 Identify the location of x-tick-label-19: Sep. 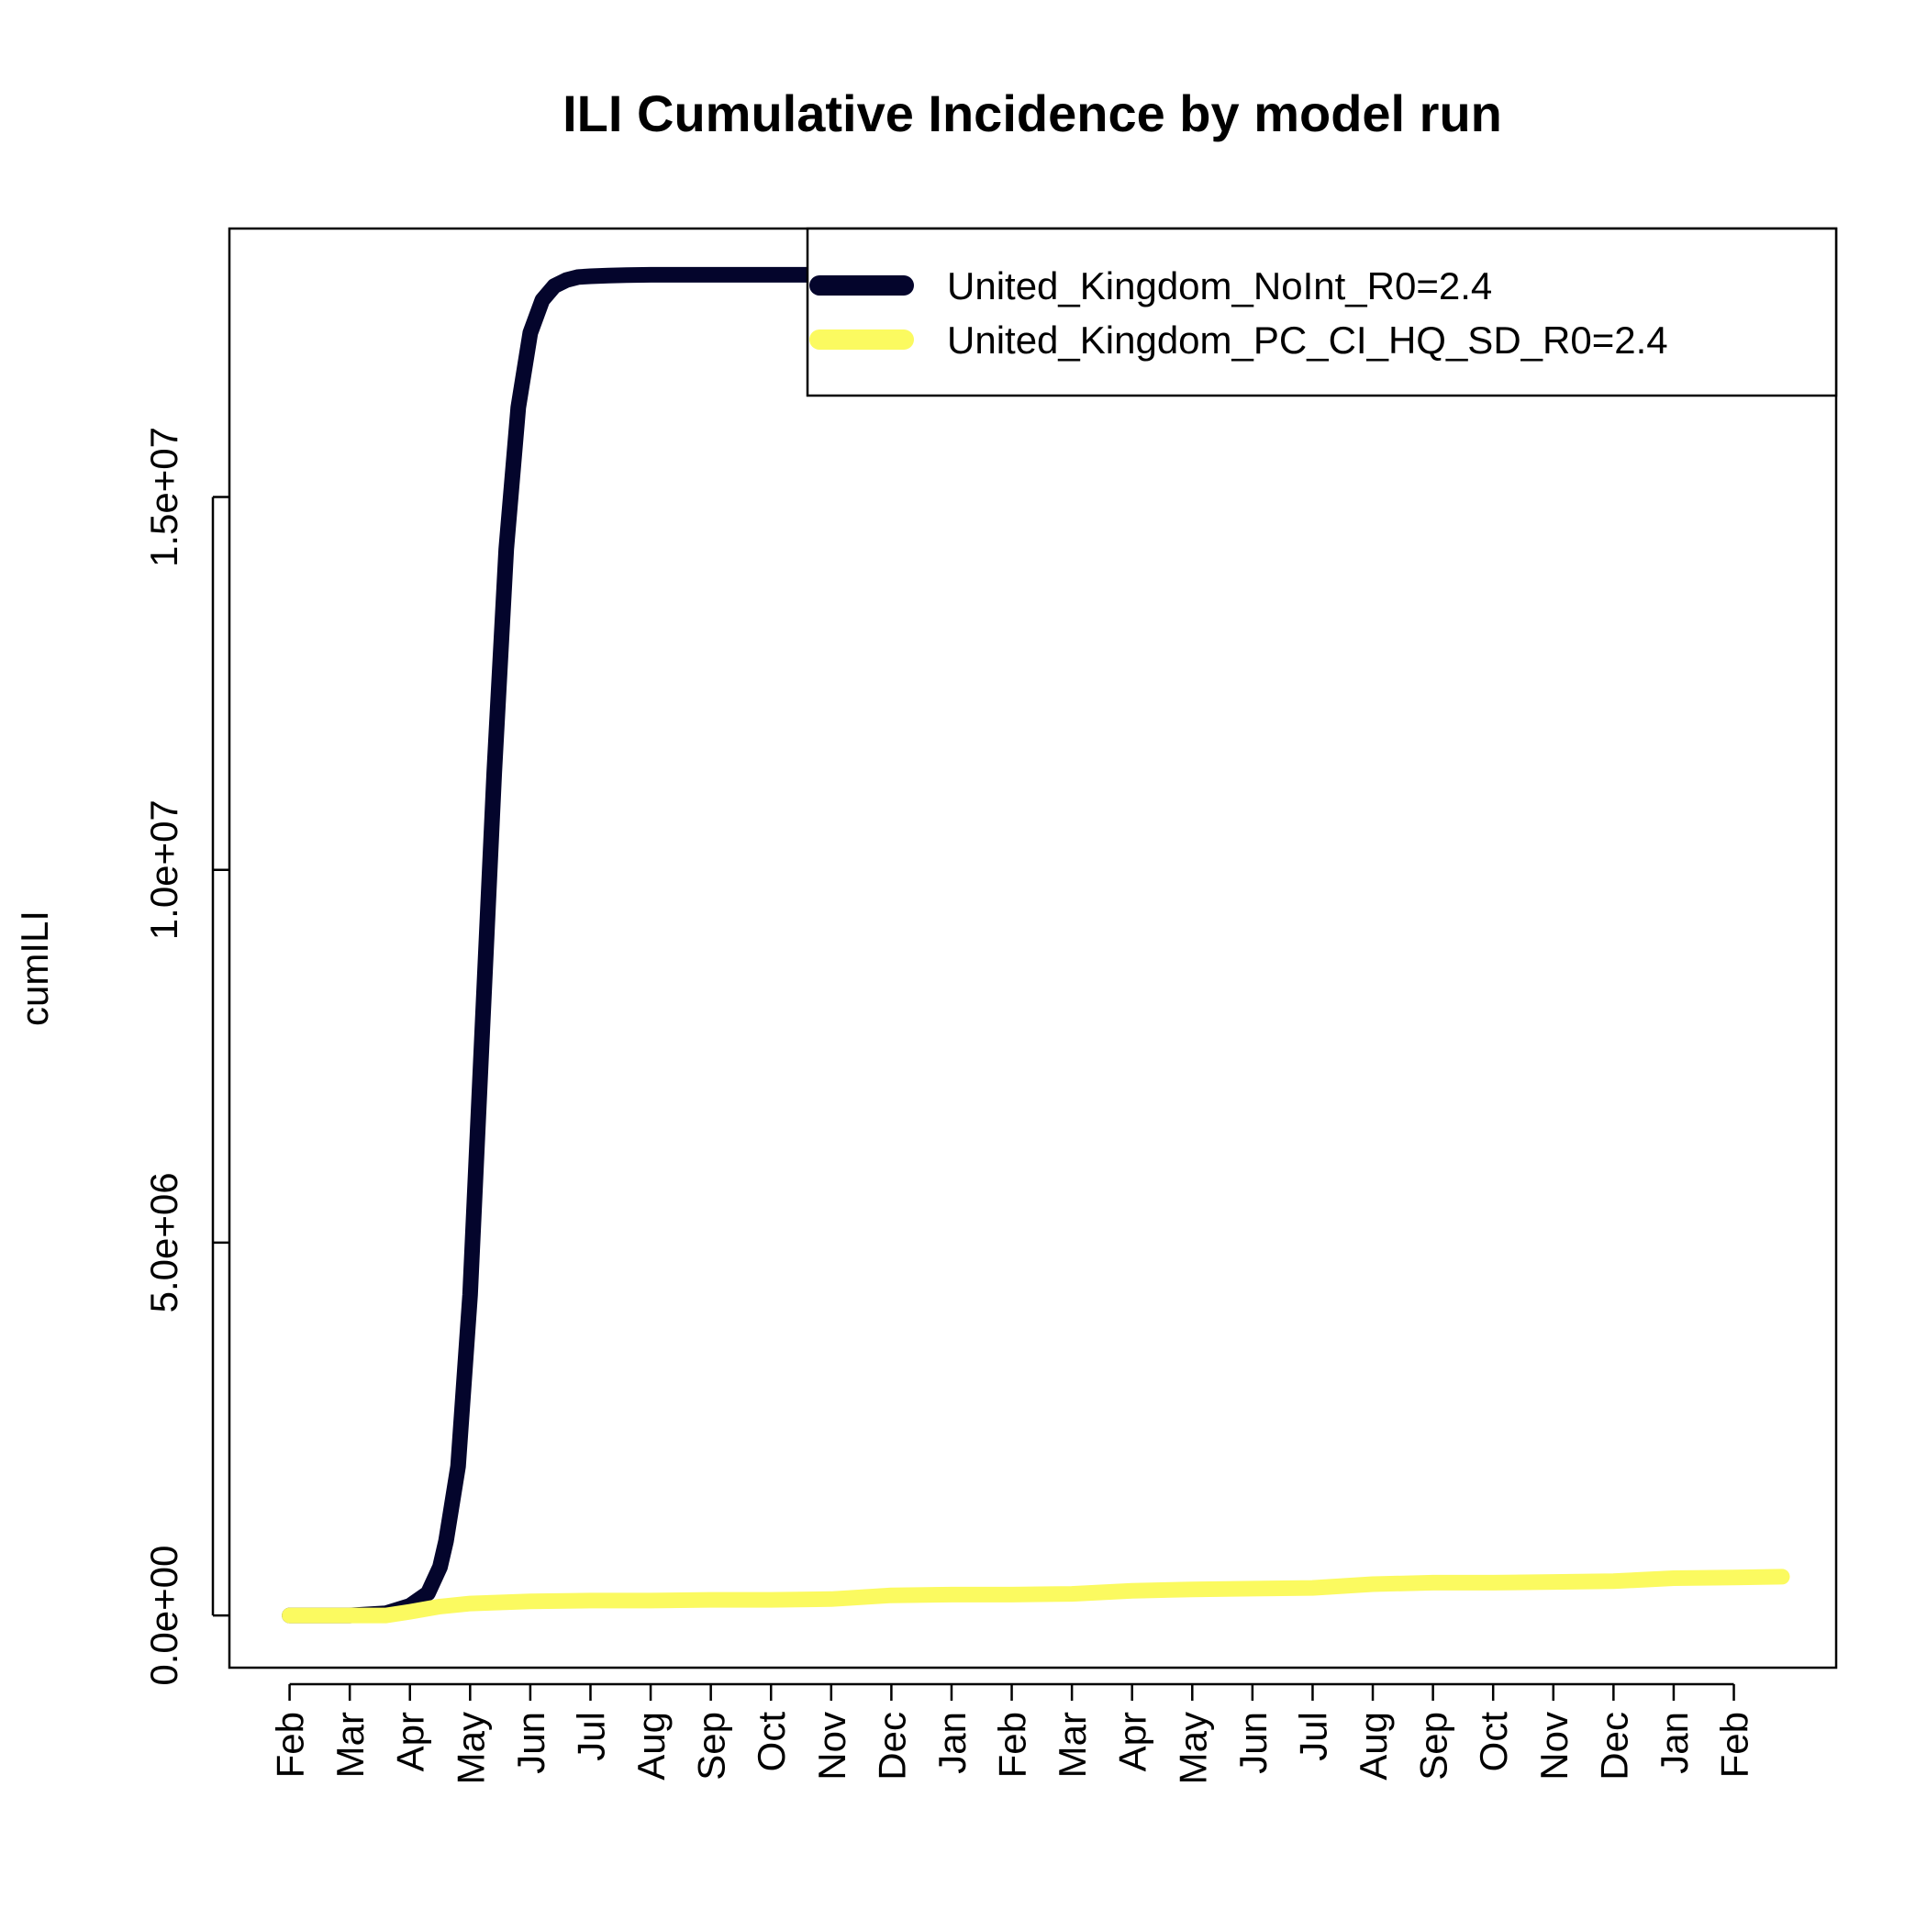
(1433, 1746).